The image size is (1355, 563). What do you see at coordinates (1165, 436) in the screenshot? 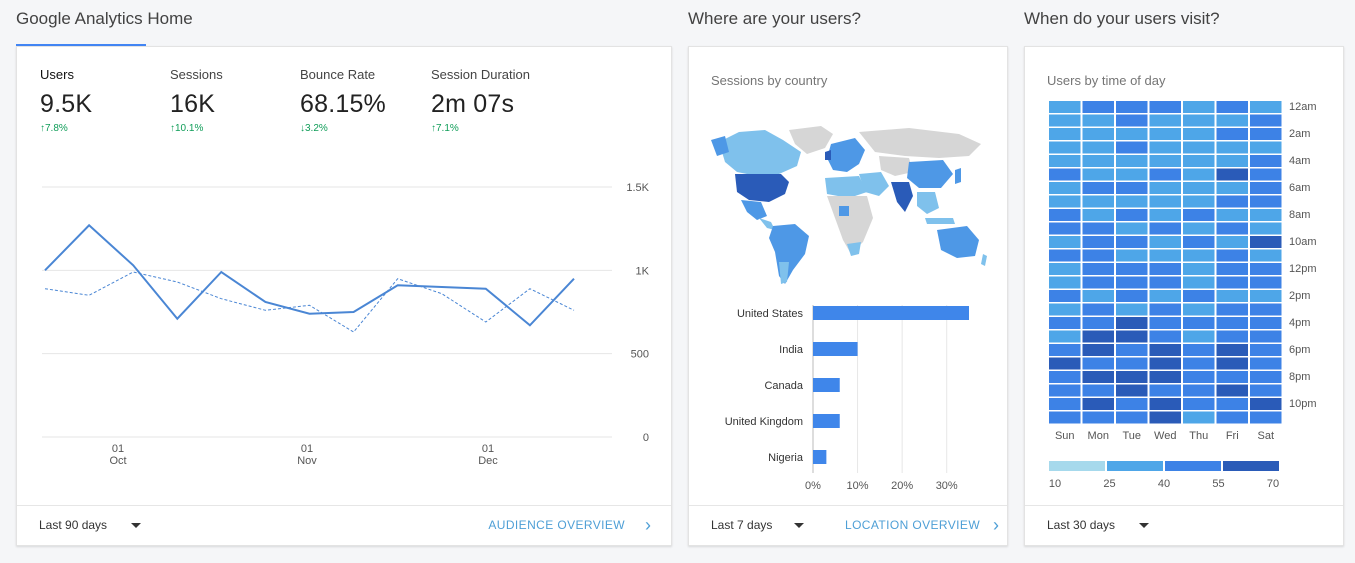
I see `day-label: Wed` at bounding box center [1165, 436].